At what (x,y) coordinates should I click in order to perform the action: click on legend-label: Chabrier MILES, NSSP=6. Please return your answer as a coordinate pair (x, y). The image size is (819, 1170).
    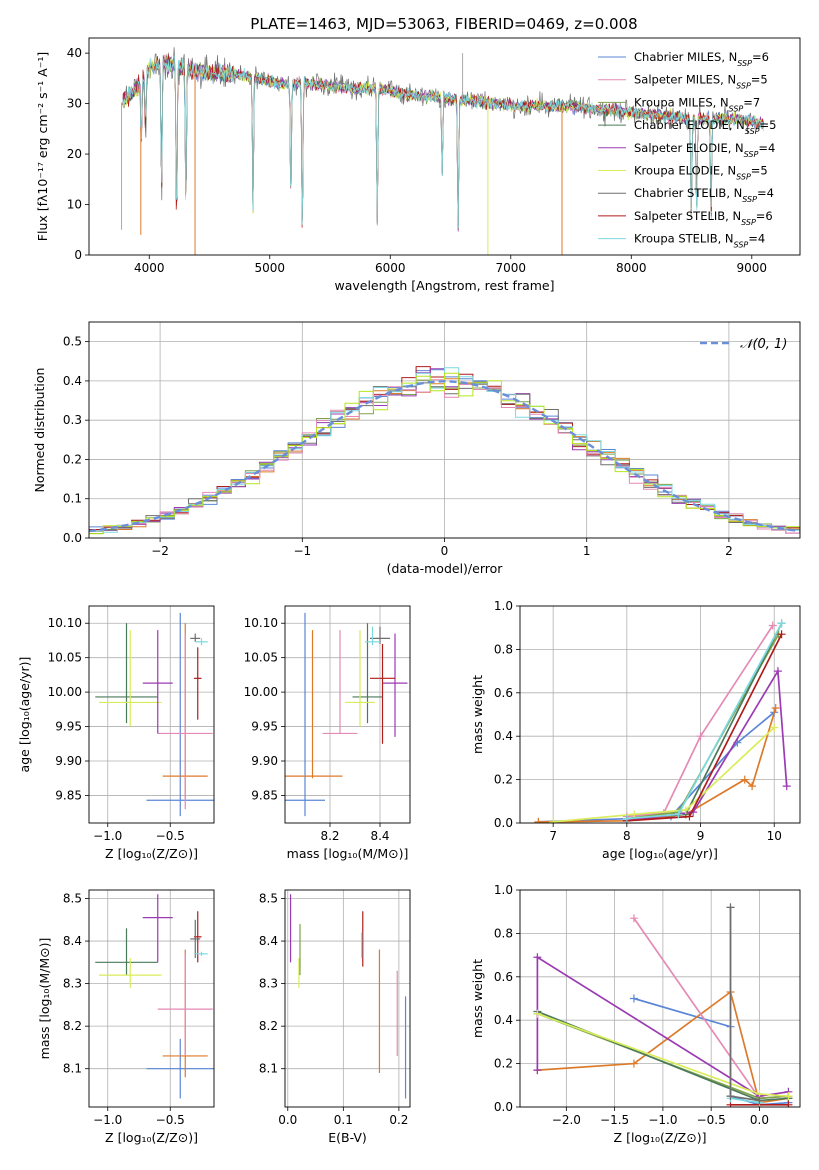
    Looking at the image, I should click on (701, 59).